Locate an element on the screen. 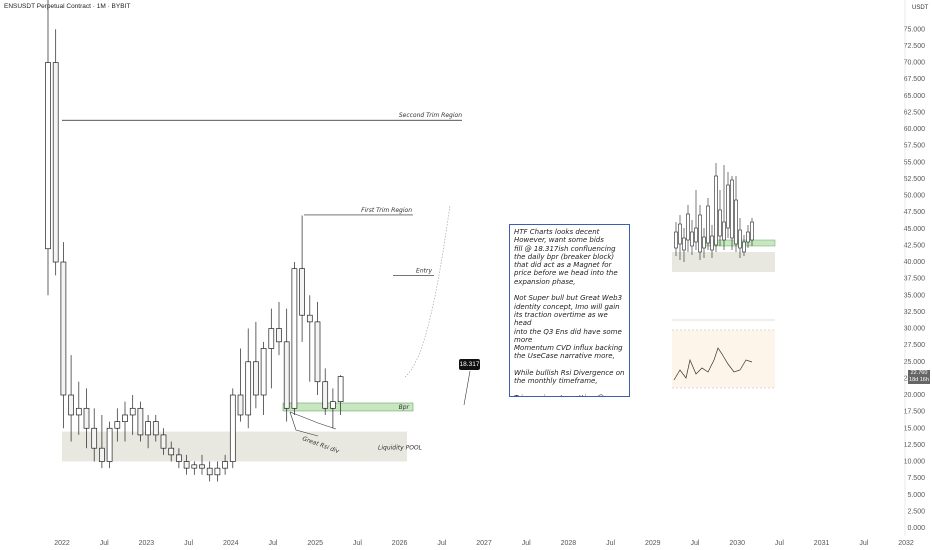 Image resolution: width=932 pixels, height=550 pixels. y-tick-label: 47.500 is located at coordinates (915, 212).